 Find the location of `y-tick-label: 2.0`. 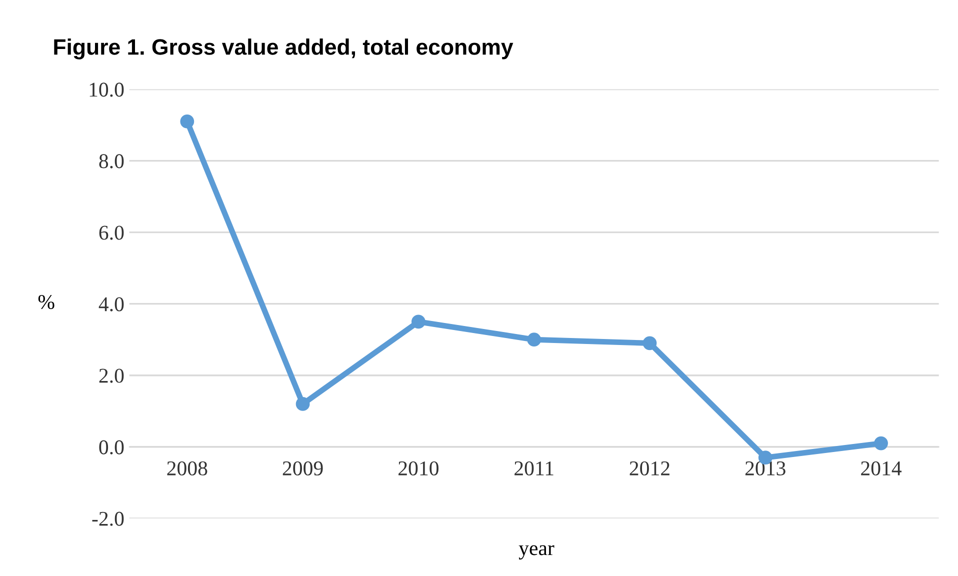

y-tick-label: 2.0 is located at coordinates (111, 375).